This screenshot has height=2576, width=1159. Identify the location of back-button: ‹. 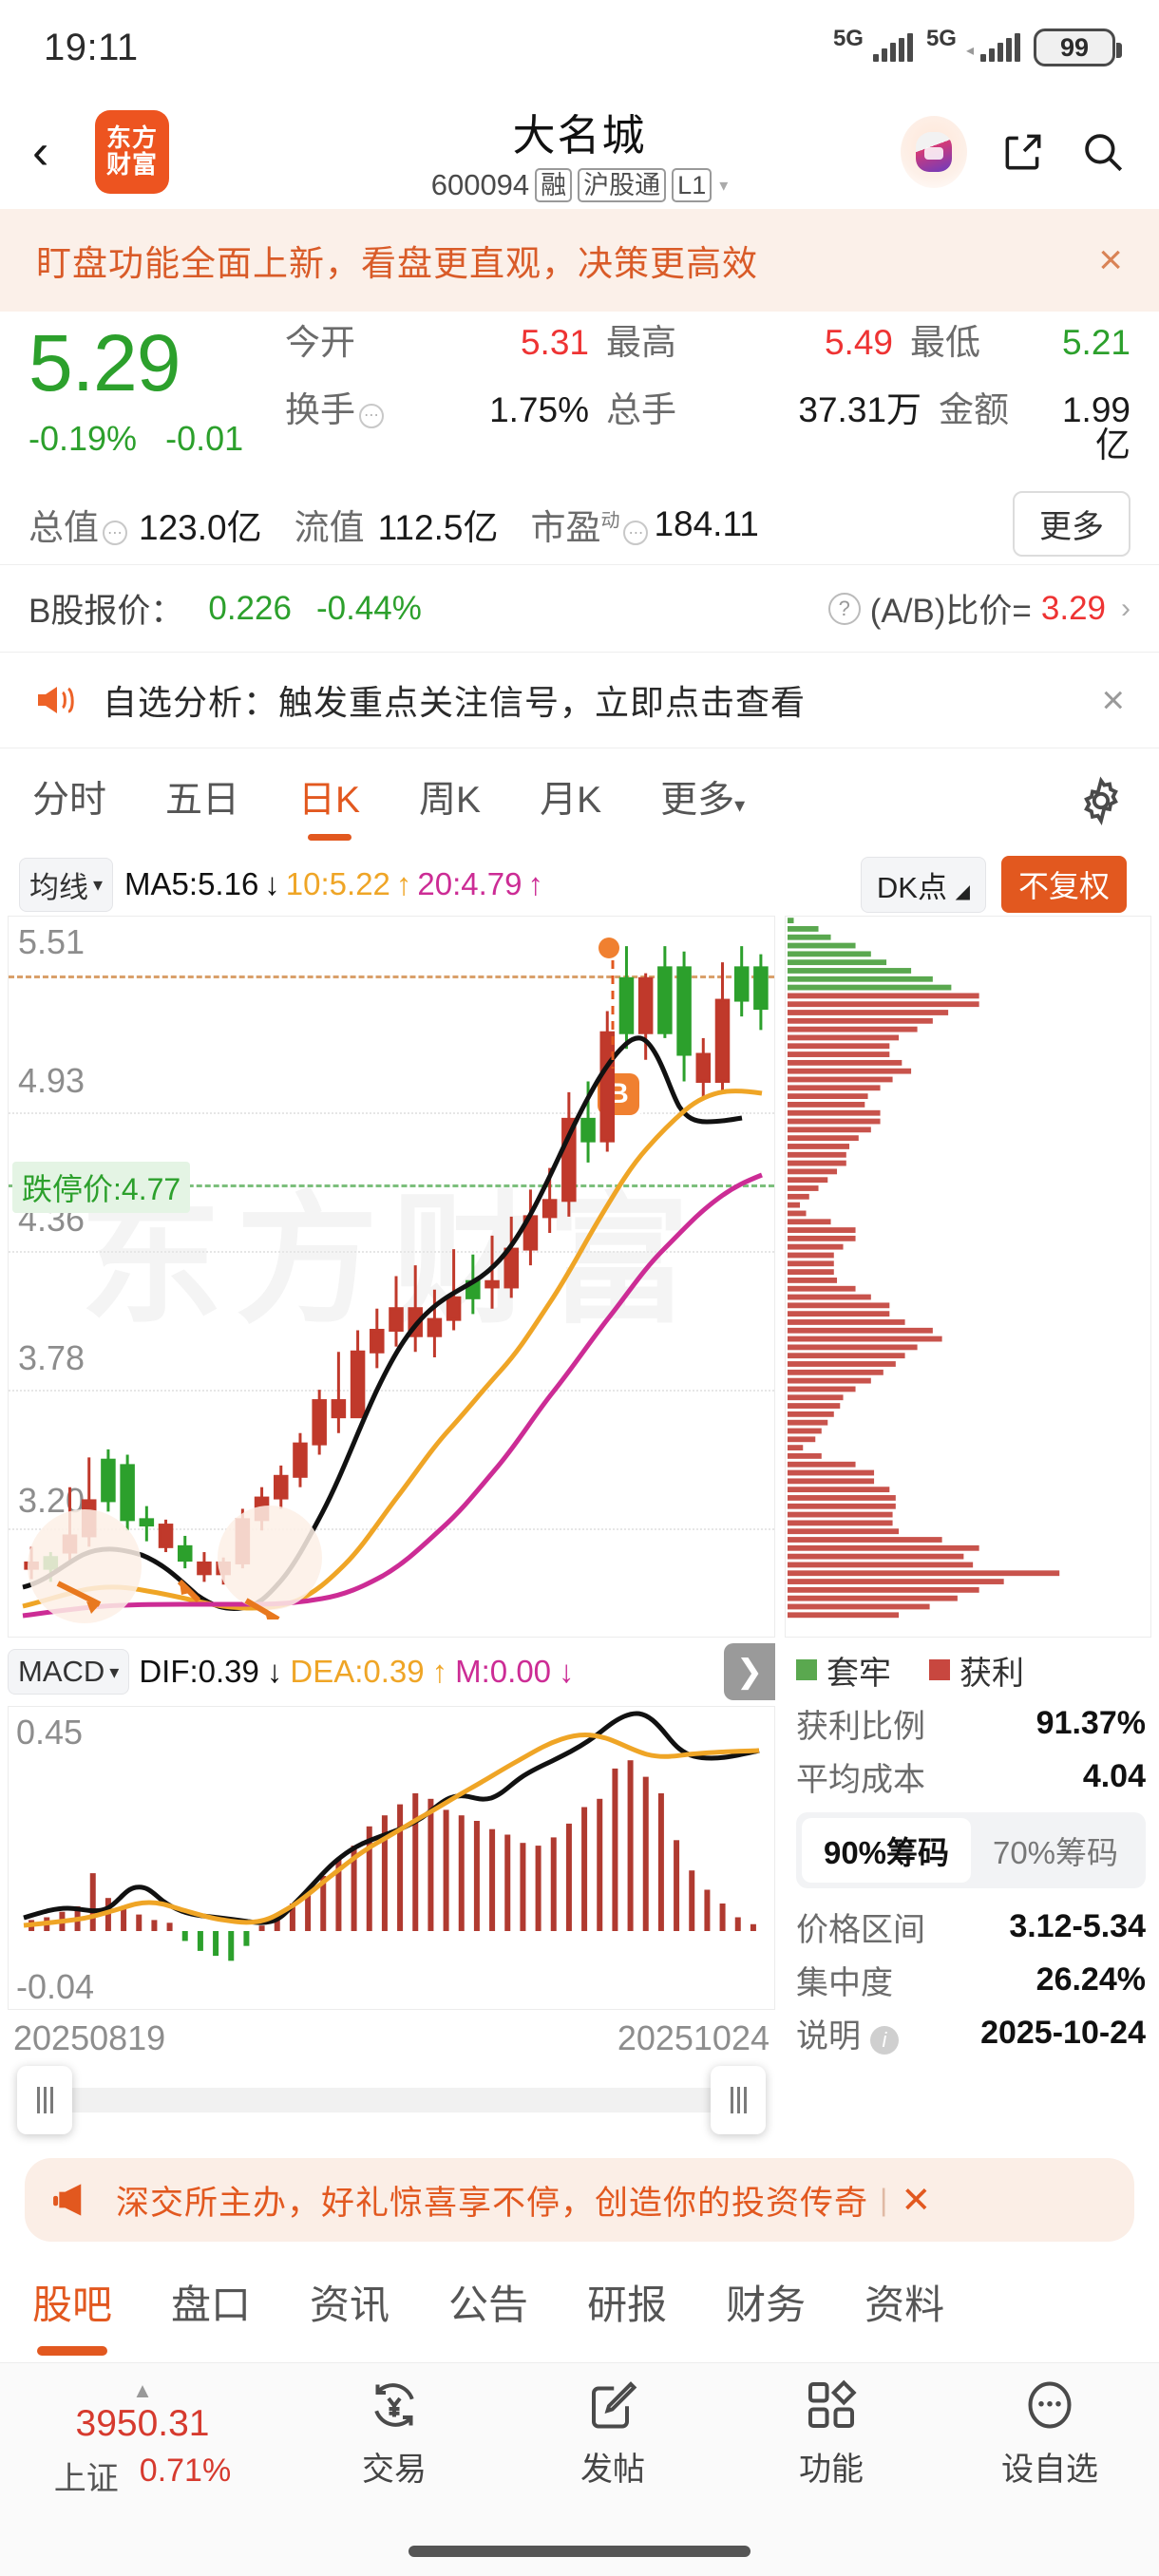
(40, 152).